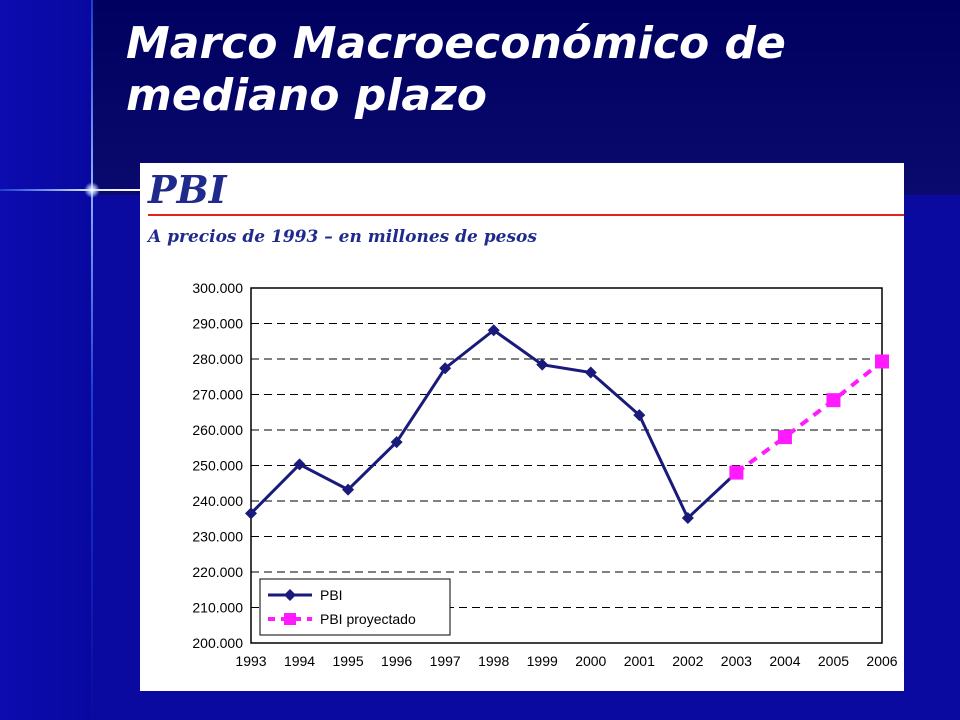 The height and width of the screenshot is (720, 960). I want to click on x-tick-label: 1999, so click(542, 661).